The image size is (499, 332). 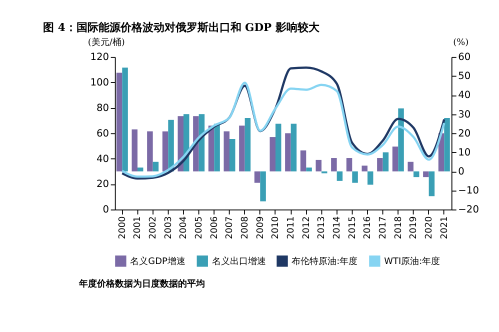 I want to click on y2-tick-label: 0, so click(x=461, y=172).